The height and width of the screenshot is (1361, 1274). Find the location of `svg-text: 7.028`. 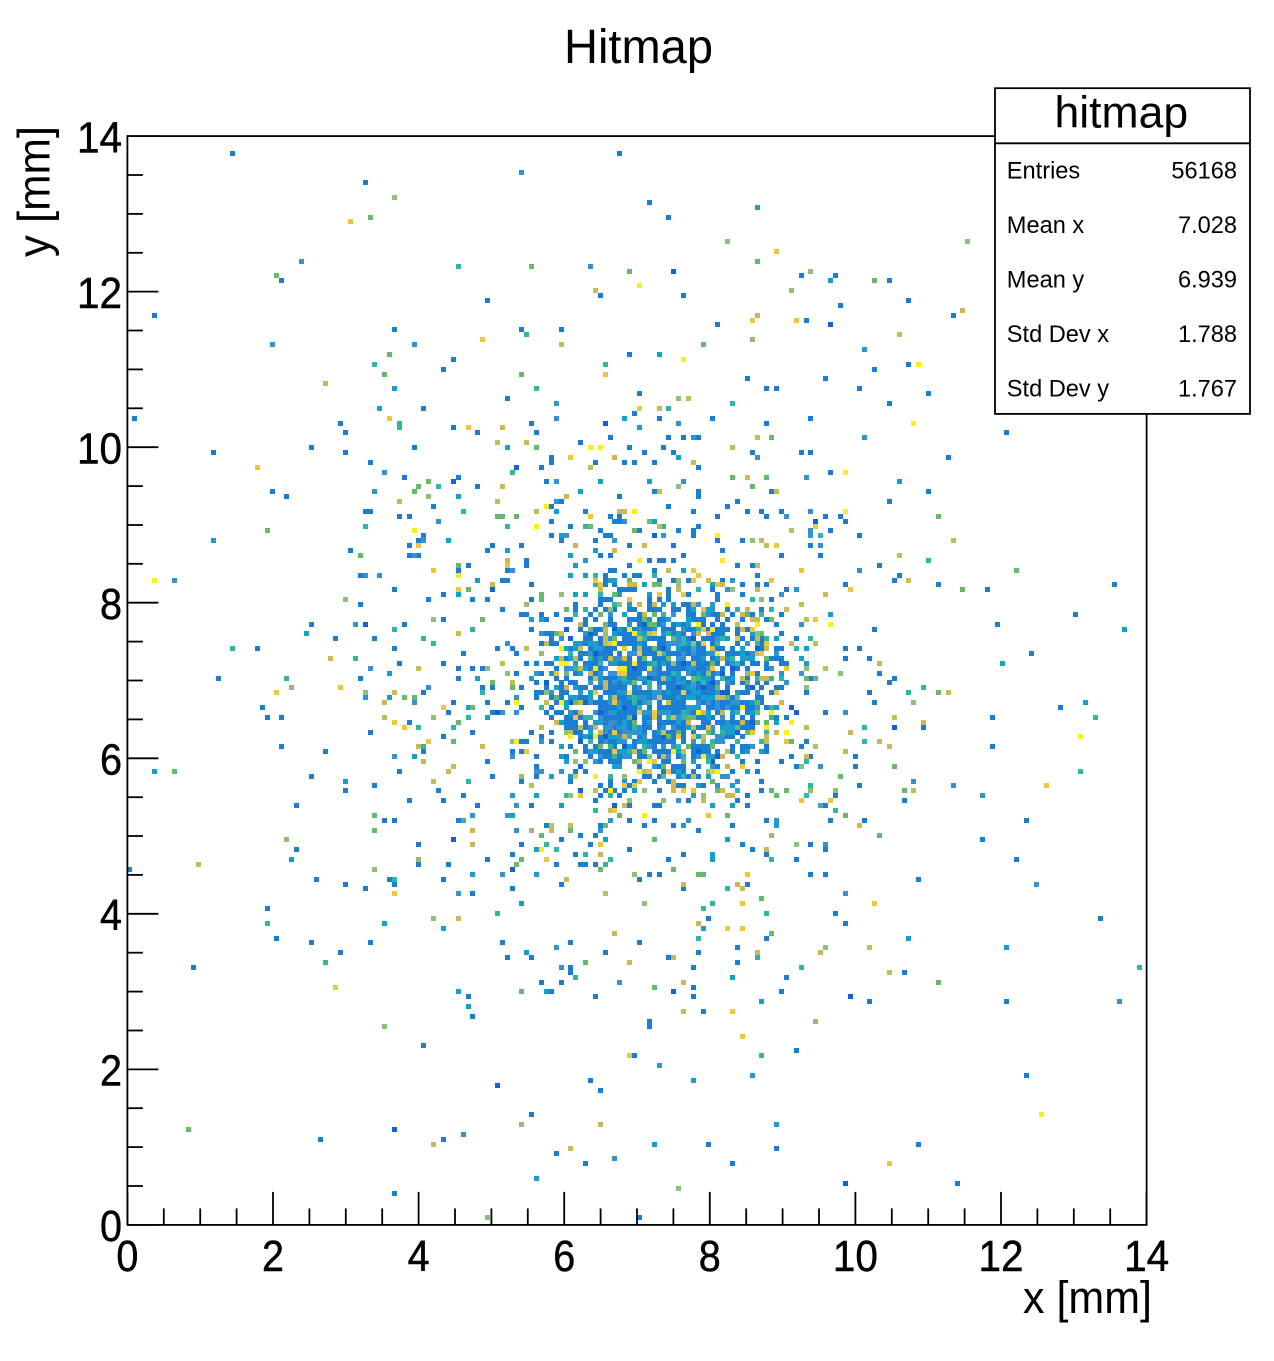

svg-text: 7.028 is located at coordinates (1207, 226).